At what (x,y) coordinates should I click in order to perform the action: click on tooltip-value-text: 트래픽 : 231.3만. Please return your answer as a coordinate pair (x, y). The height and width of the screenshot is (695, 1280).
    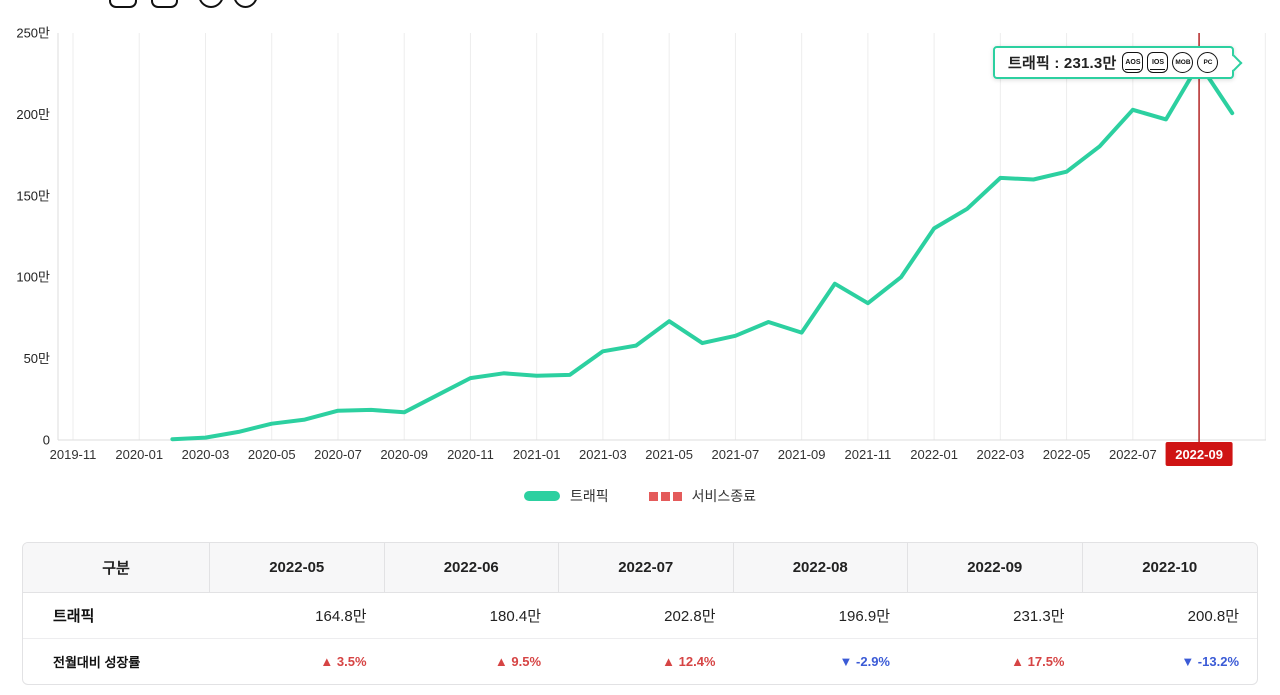
    Looking at the image, I should click on (1062, 63).